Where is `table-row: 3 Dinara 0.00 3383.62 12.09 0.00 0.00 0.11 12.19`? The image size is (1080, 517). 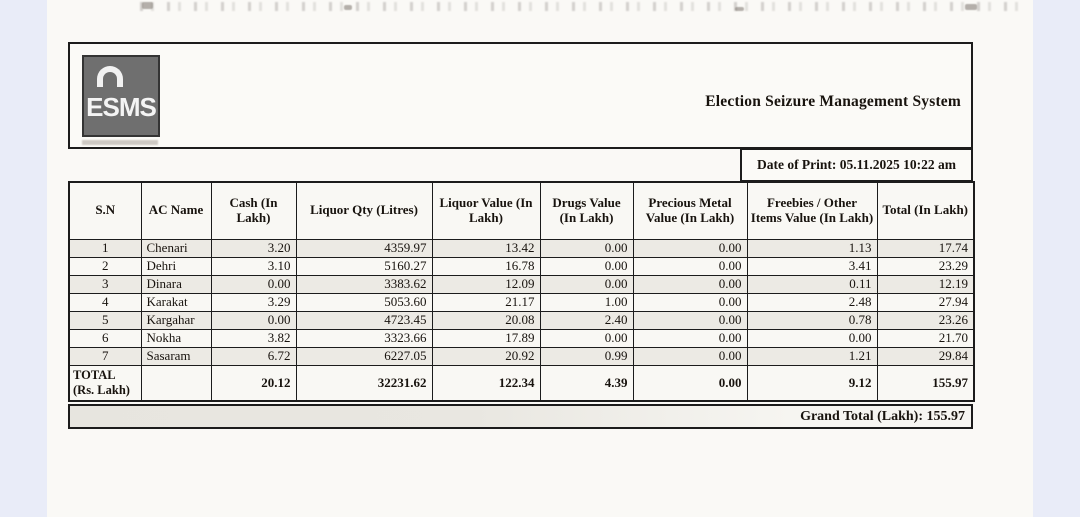 table-row: 3 Dinara 0.00 3383.62 12.09 0.00 0.00 0.11 12.19 is located at coordinates (521, 284).